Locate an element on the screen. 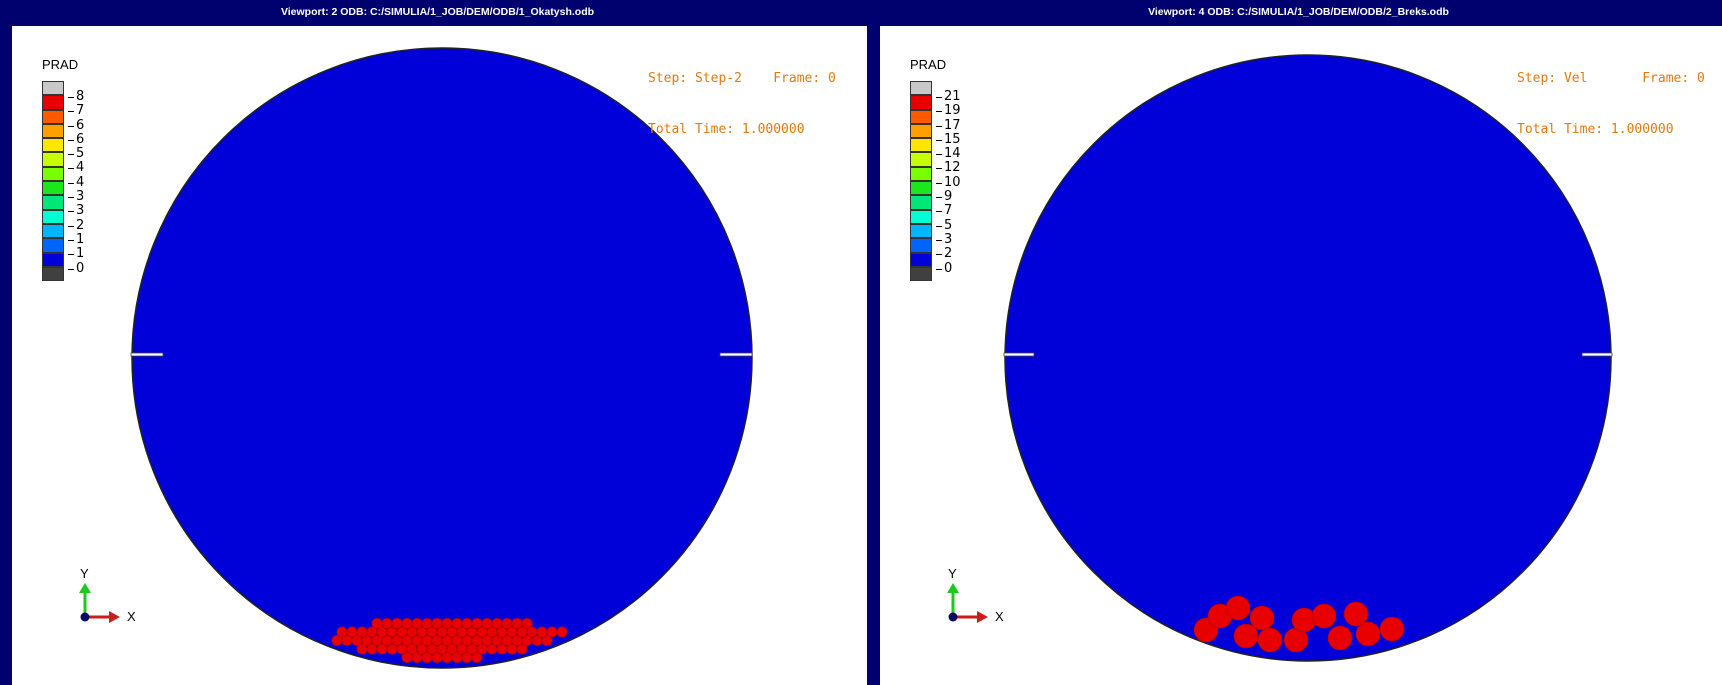 The width and height of the screenshot is (1722, 685). step-info: Step: Vel Frame: 0 Total Time: 1.000000 is located at coordinates (1611, 104).